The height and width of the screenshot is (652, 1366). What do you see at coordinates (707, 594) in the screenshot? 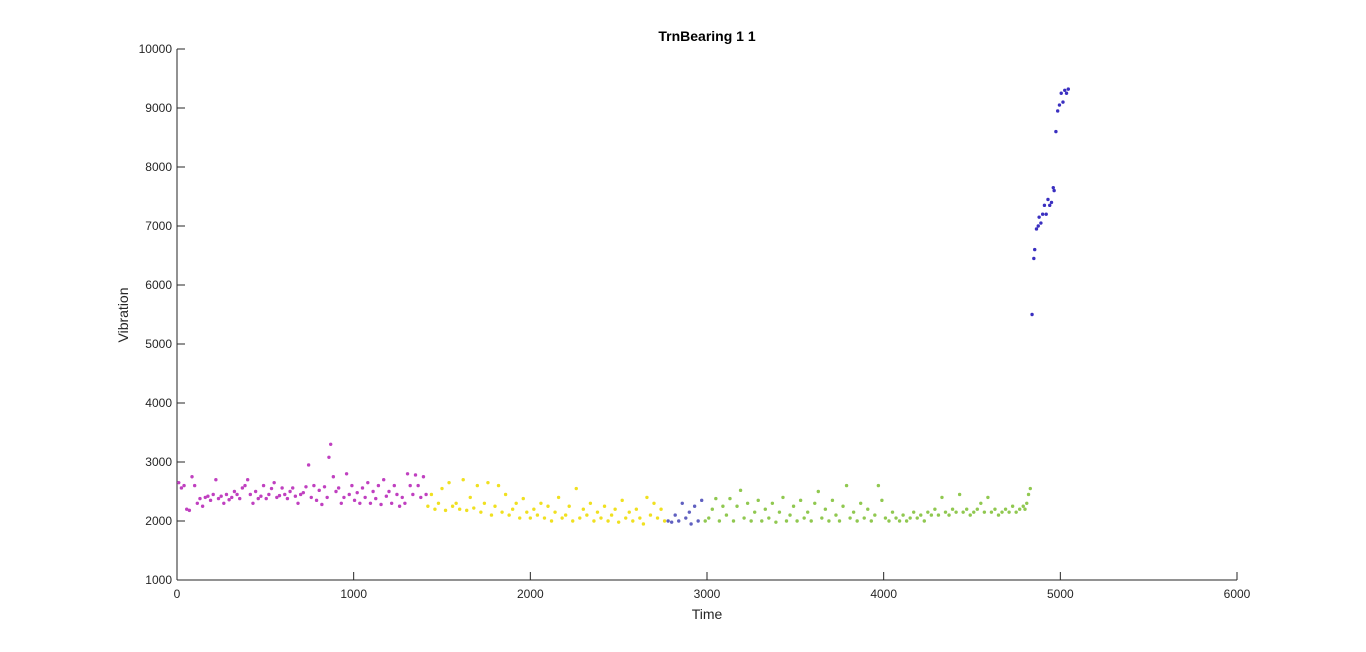
I see `x-tick-label: 3000` at bounding box center [707, 594].